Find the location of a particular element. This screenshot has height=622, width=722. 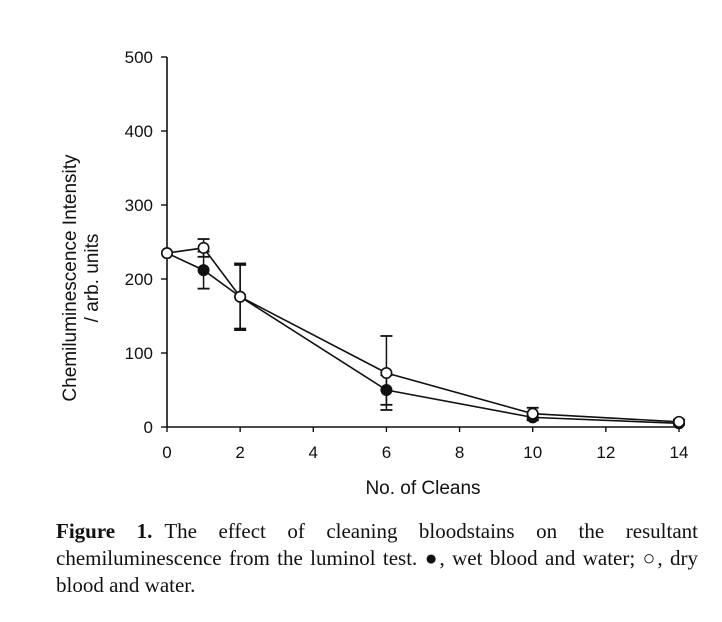

x-tick-label: 0 is located at coordinates (166, 452).